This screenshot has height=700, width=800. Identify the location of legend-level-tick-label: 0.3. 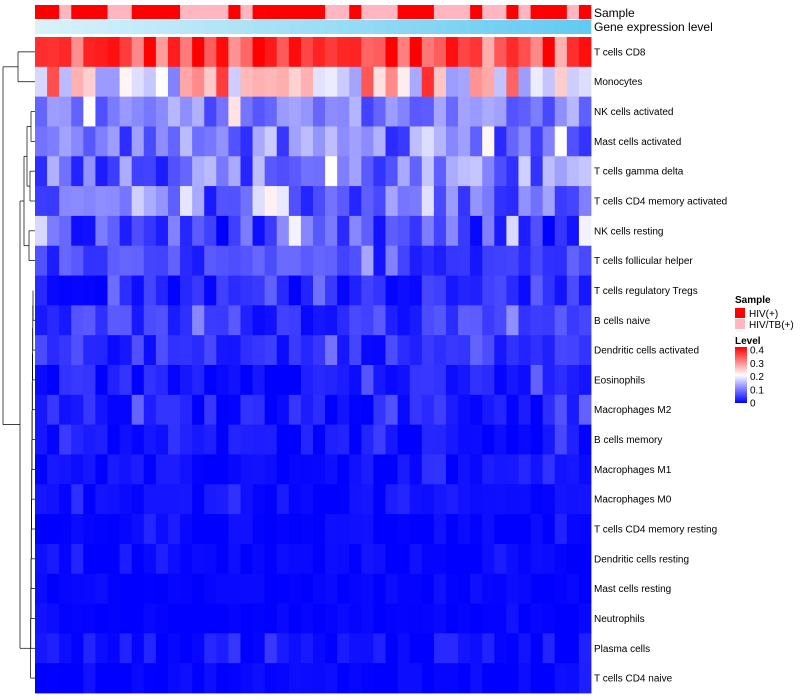
(757, 364).